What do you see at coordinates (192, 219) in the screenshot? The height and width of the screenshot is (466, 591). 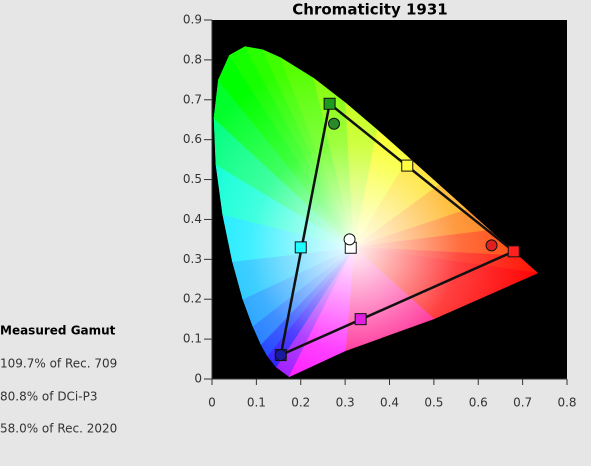 I see `y-tick-label: 0.4` at bounding box center [192, 219].